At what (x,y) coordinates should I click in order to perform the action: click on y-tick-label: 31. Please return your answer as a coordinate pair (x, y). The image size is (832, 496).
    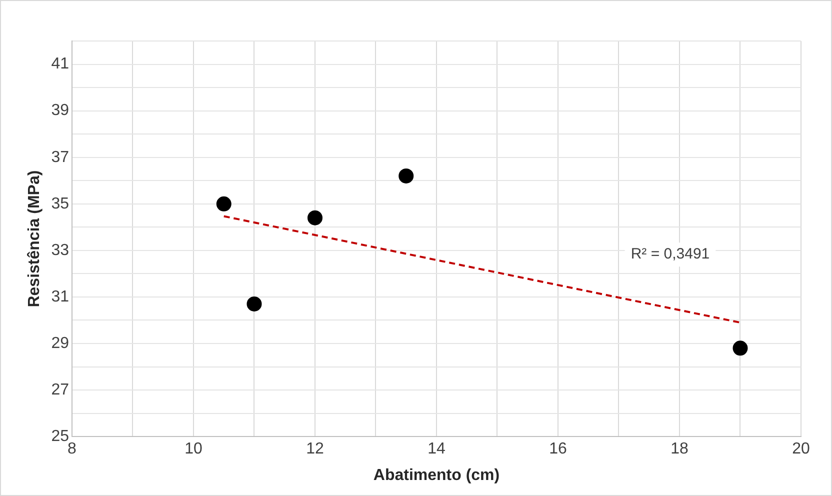
    Looking at the image, I should click on (60, 297).